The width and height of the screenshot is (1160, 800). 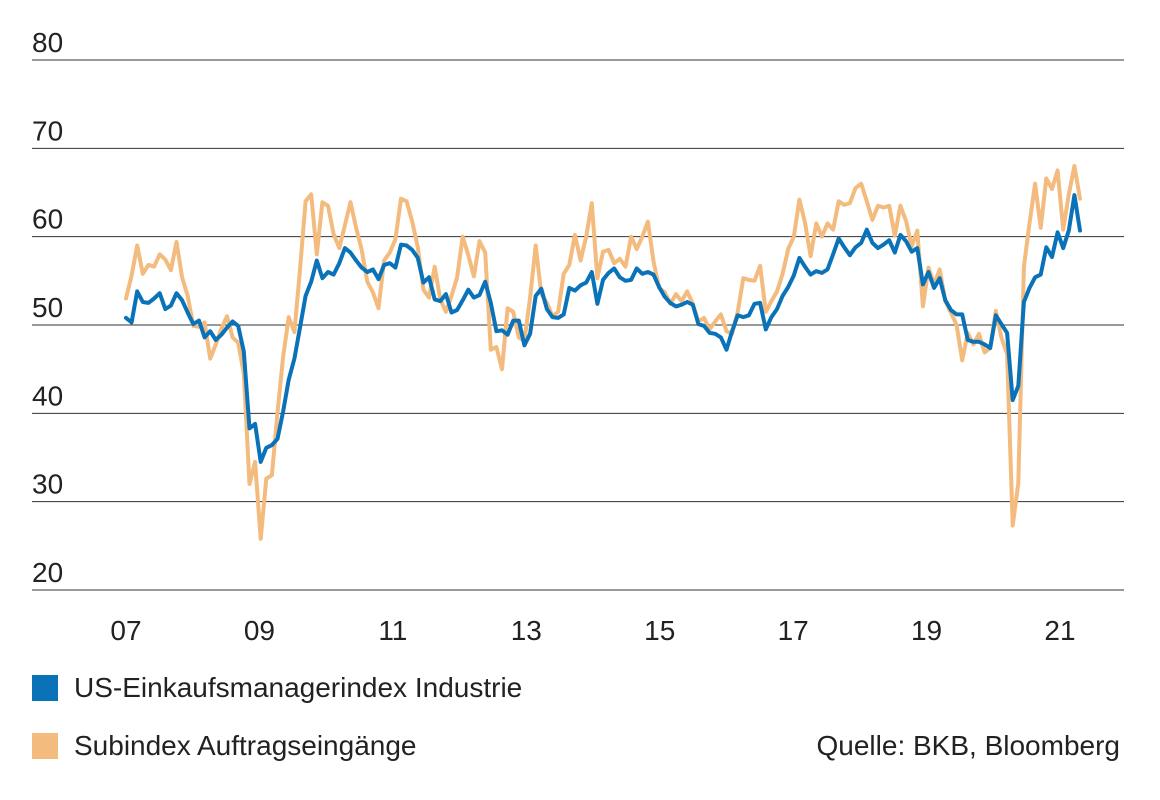 I want to click on legend-item-new-orders: Subindex Auftragseingänge, so click(x=224, y=746).